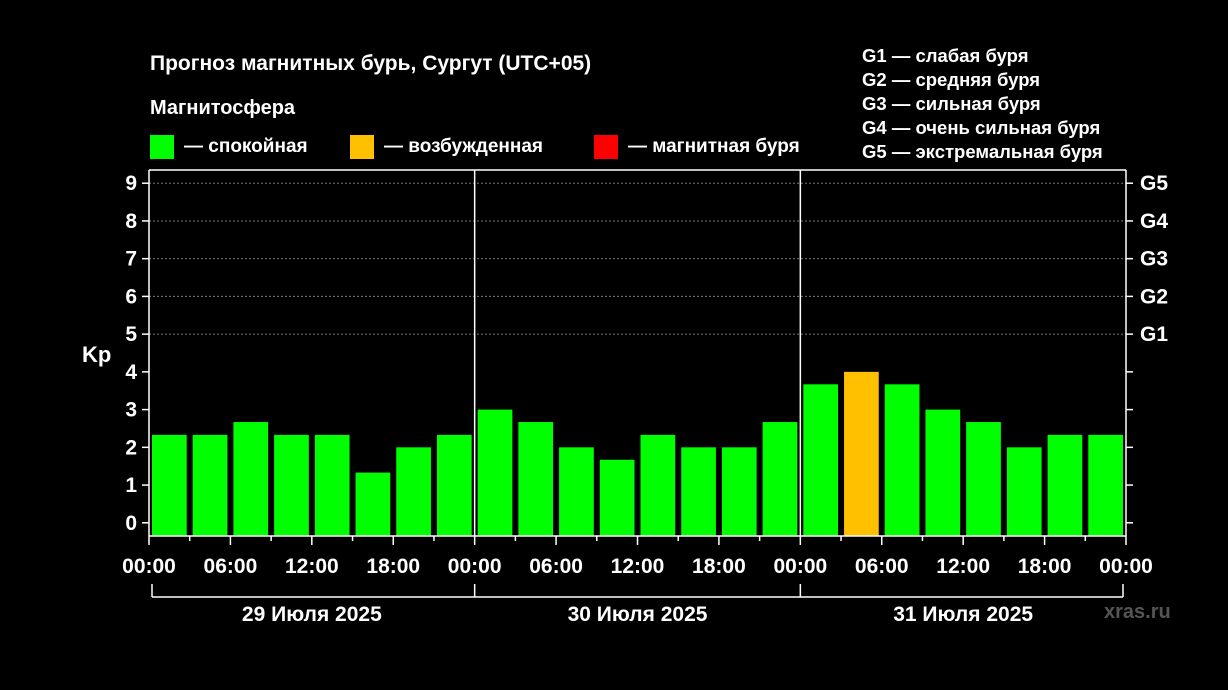  What do you see at coordinates (638, 614) in the screenshot?
I see `day-label: 30 Июля 2025` at bounding box center [638, 614].